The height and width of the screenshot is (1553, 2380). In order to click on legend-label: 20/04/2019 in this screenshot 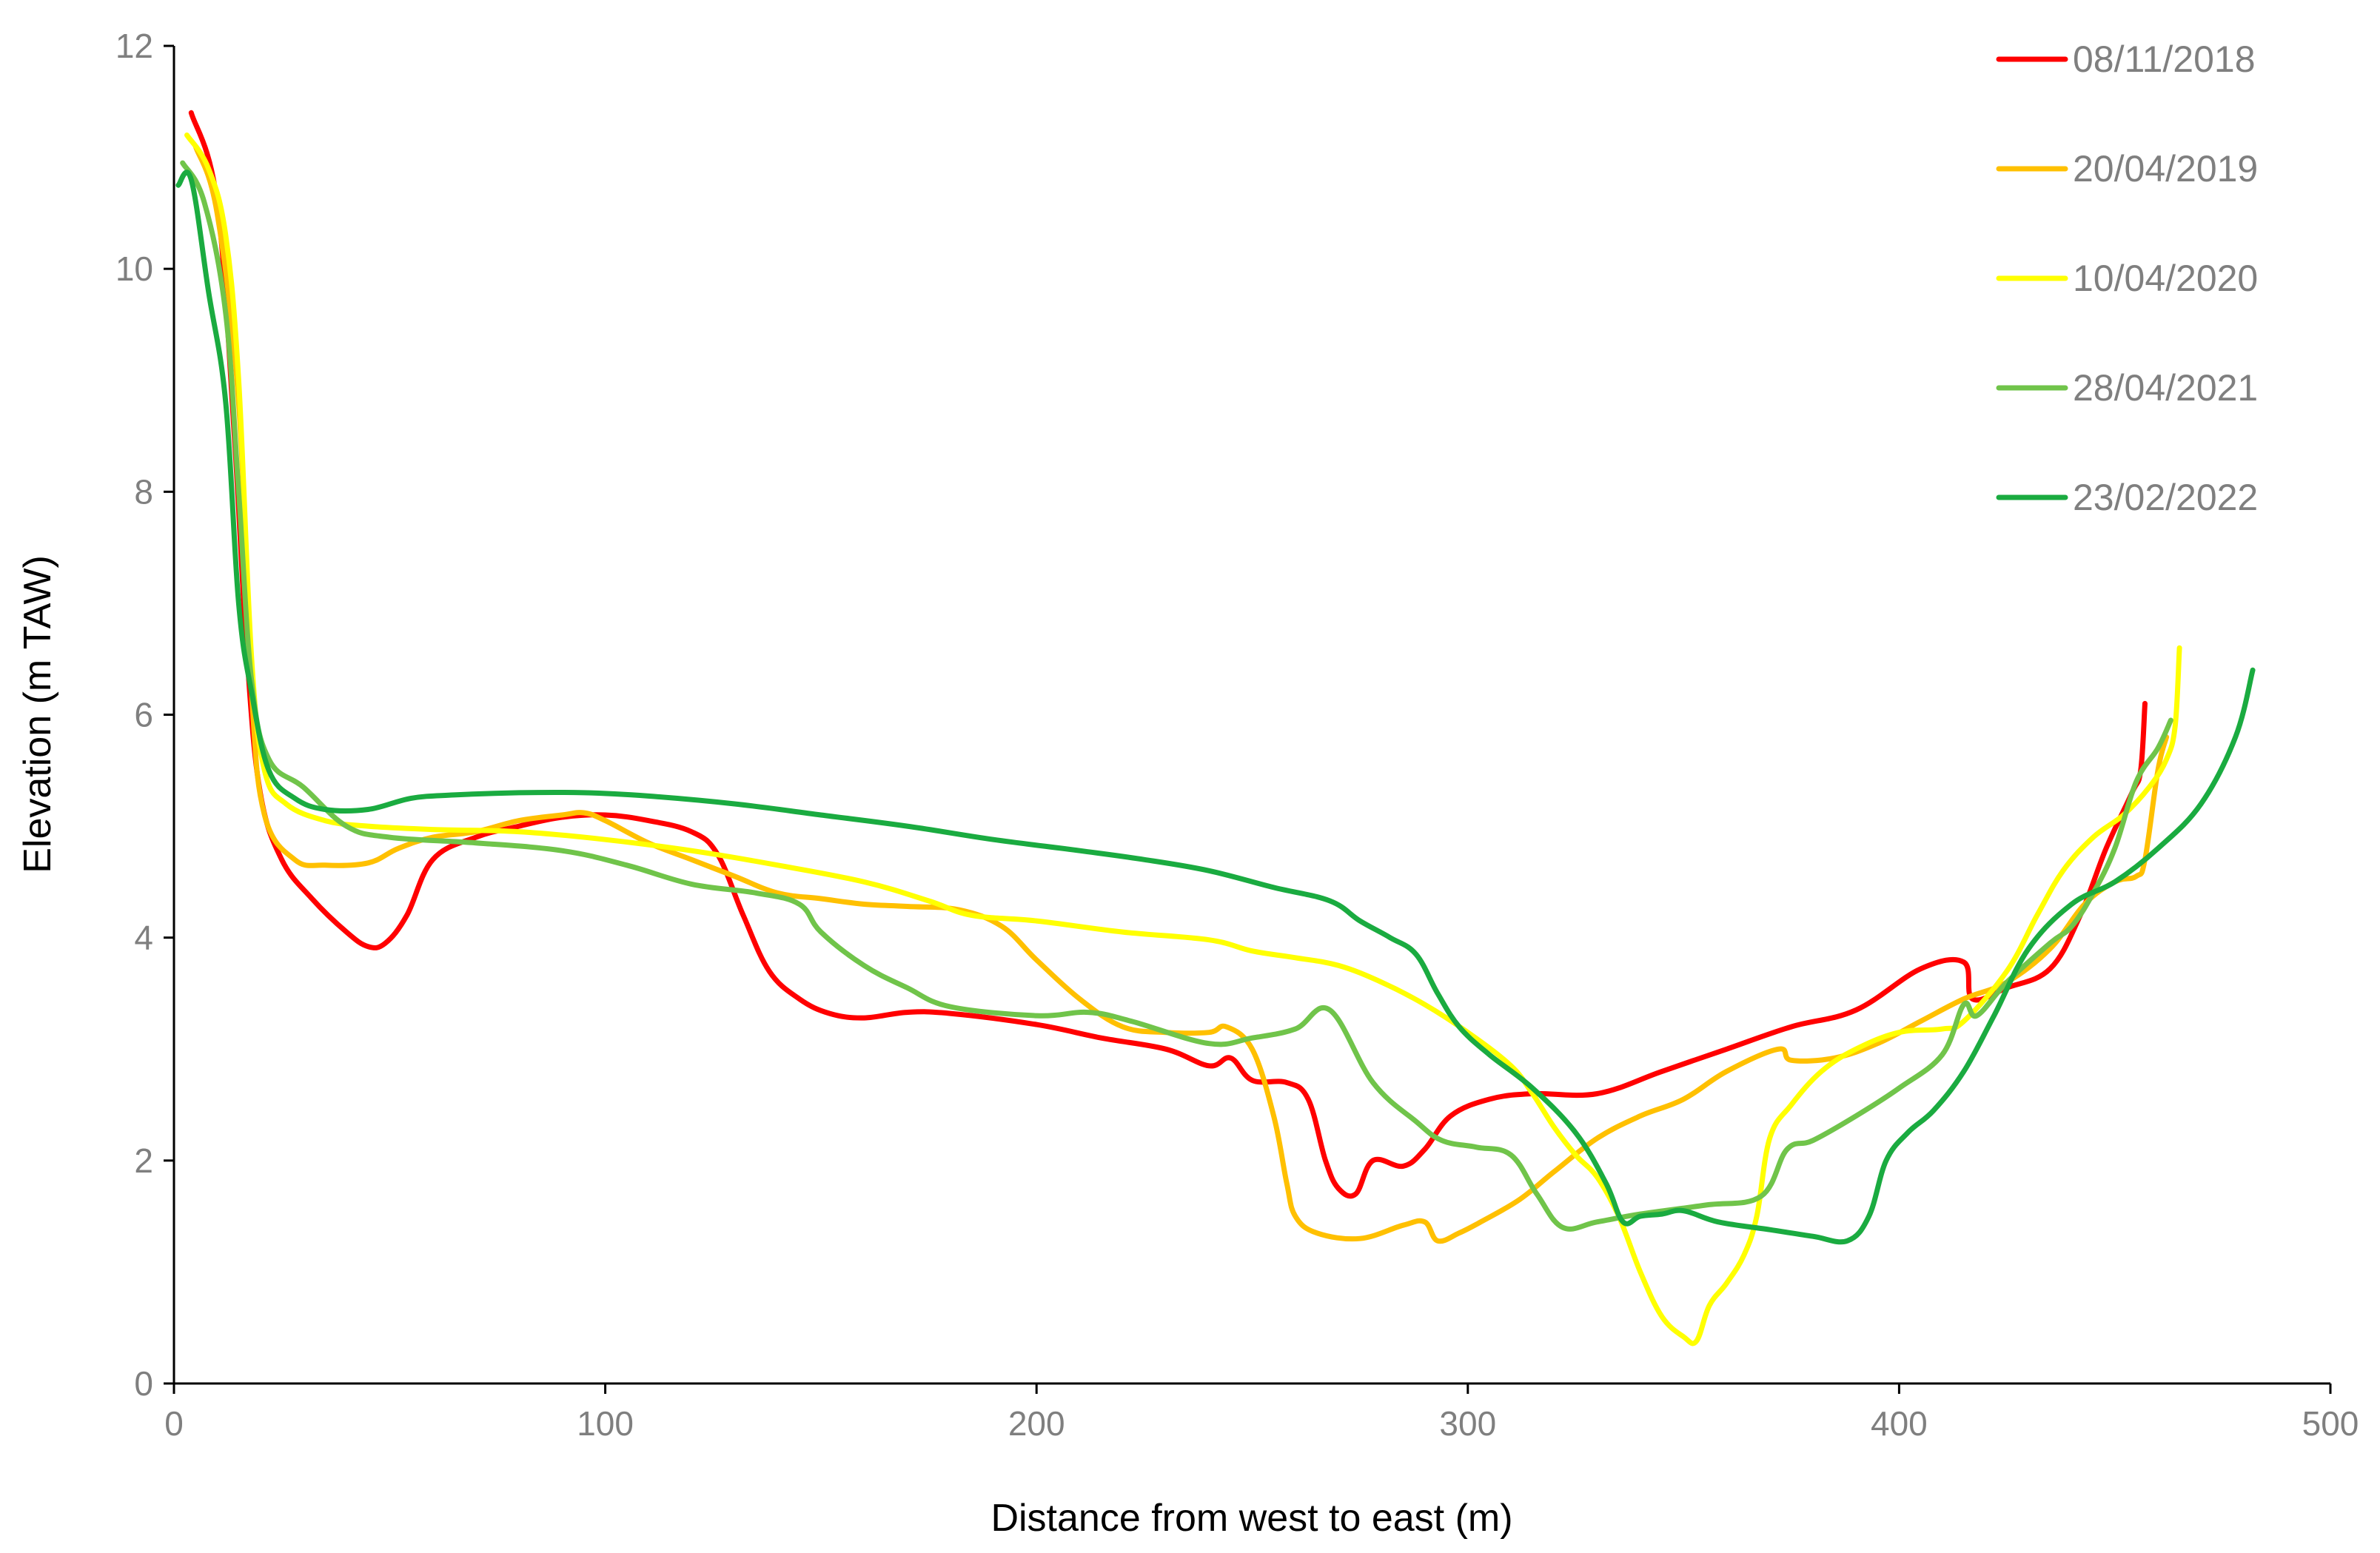, I will do `click(2165, 169)`.